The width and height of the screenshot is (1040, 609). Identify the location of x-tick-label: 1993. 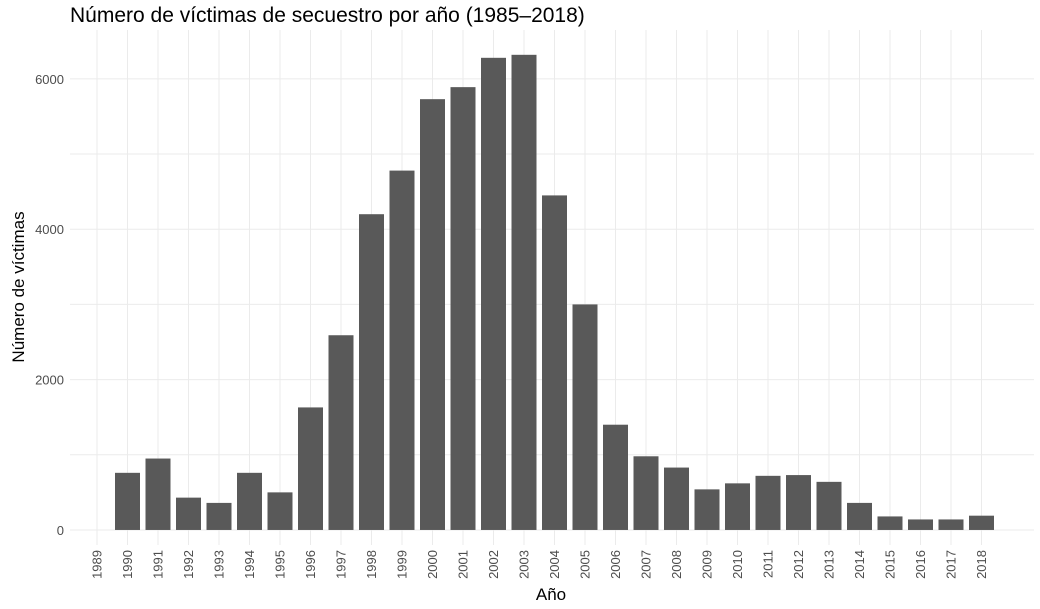
(219, 564).